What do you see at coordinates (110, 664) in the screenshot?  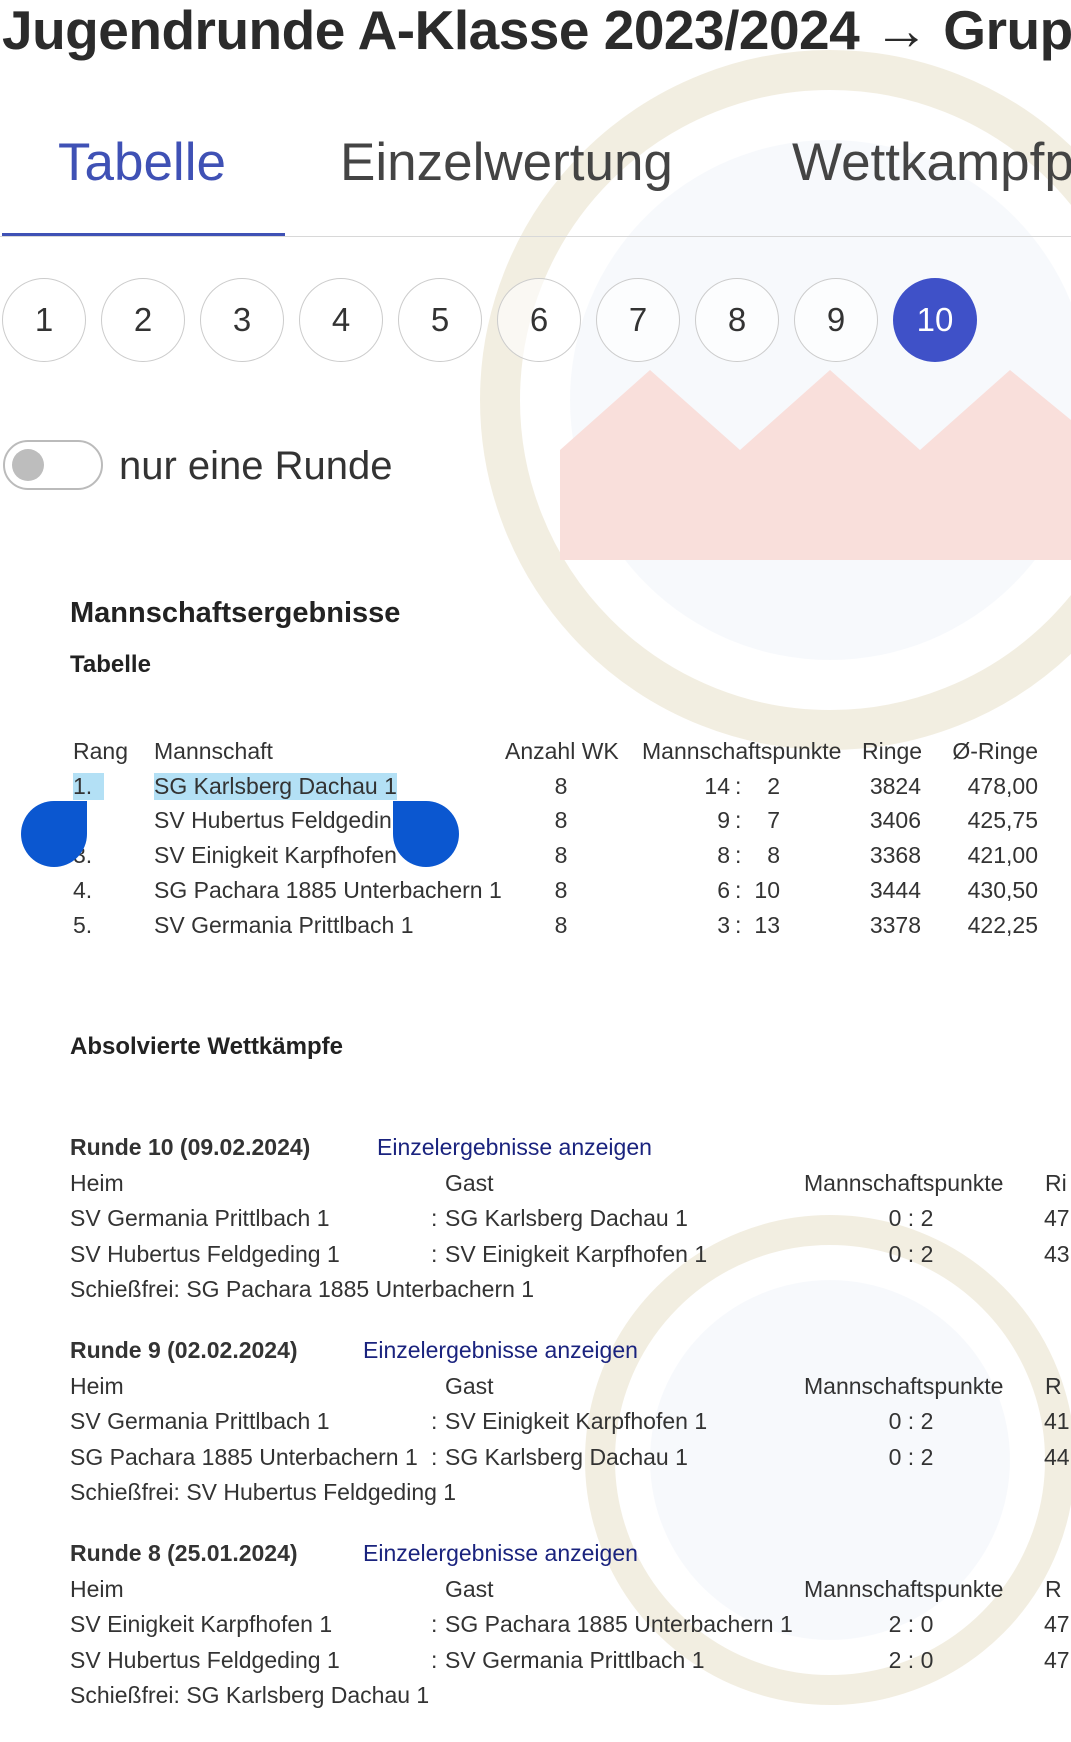 I see `table-title: Tabelle` at bounding box center [110, 664].